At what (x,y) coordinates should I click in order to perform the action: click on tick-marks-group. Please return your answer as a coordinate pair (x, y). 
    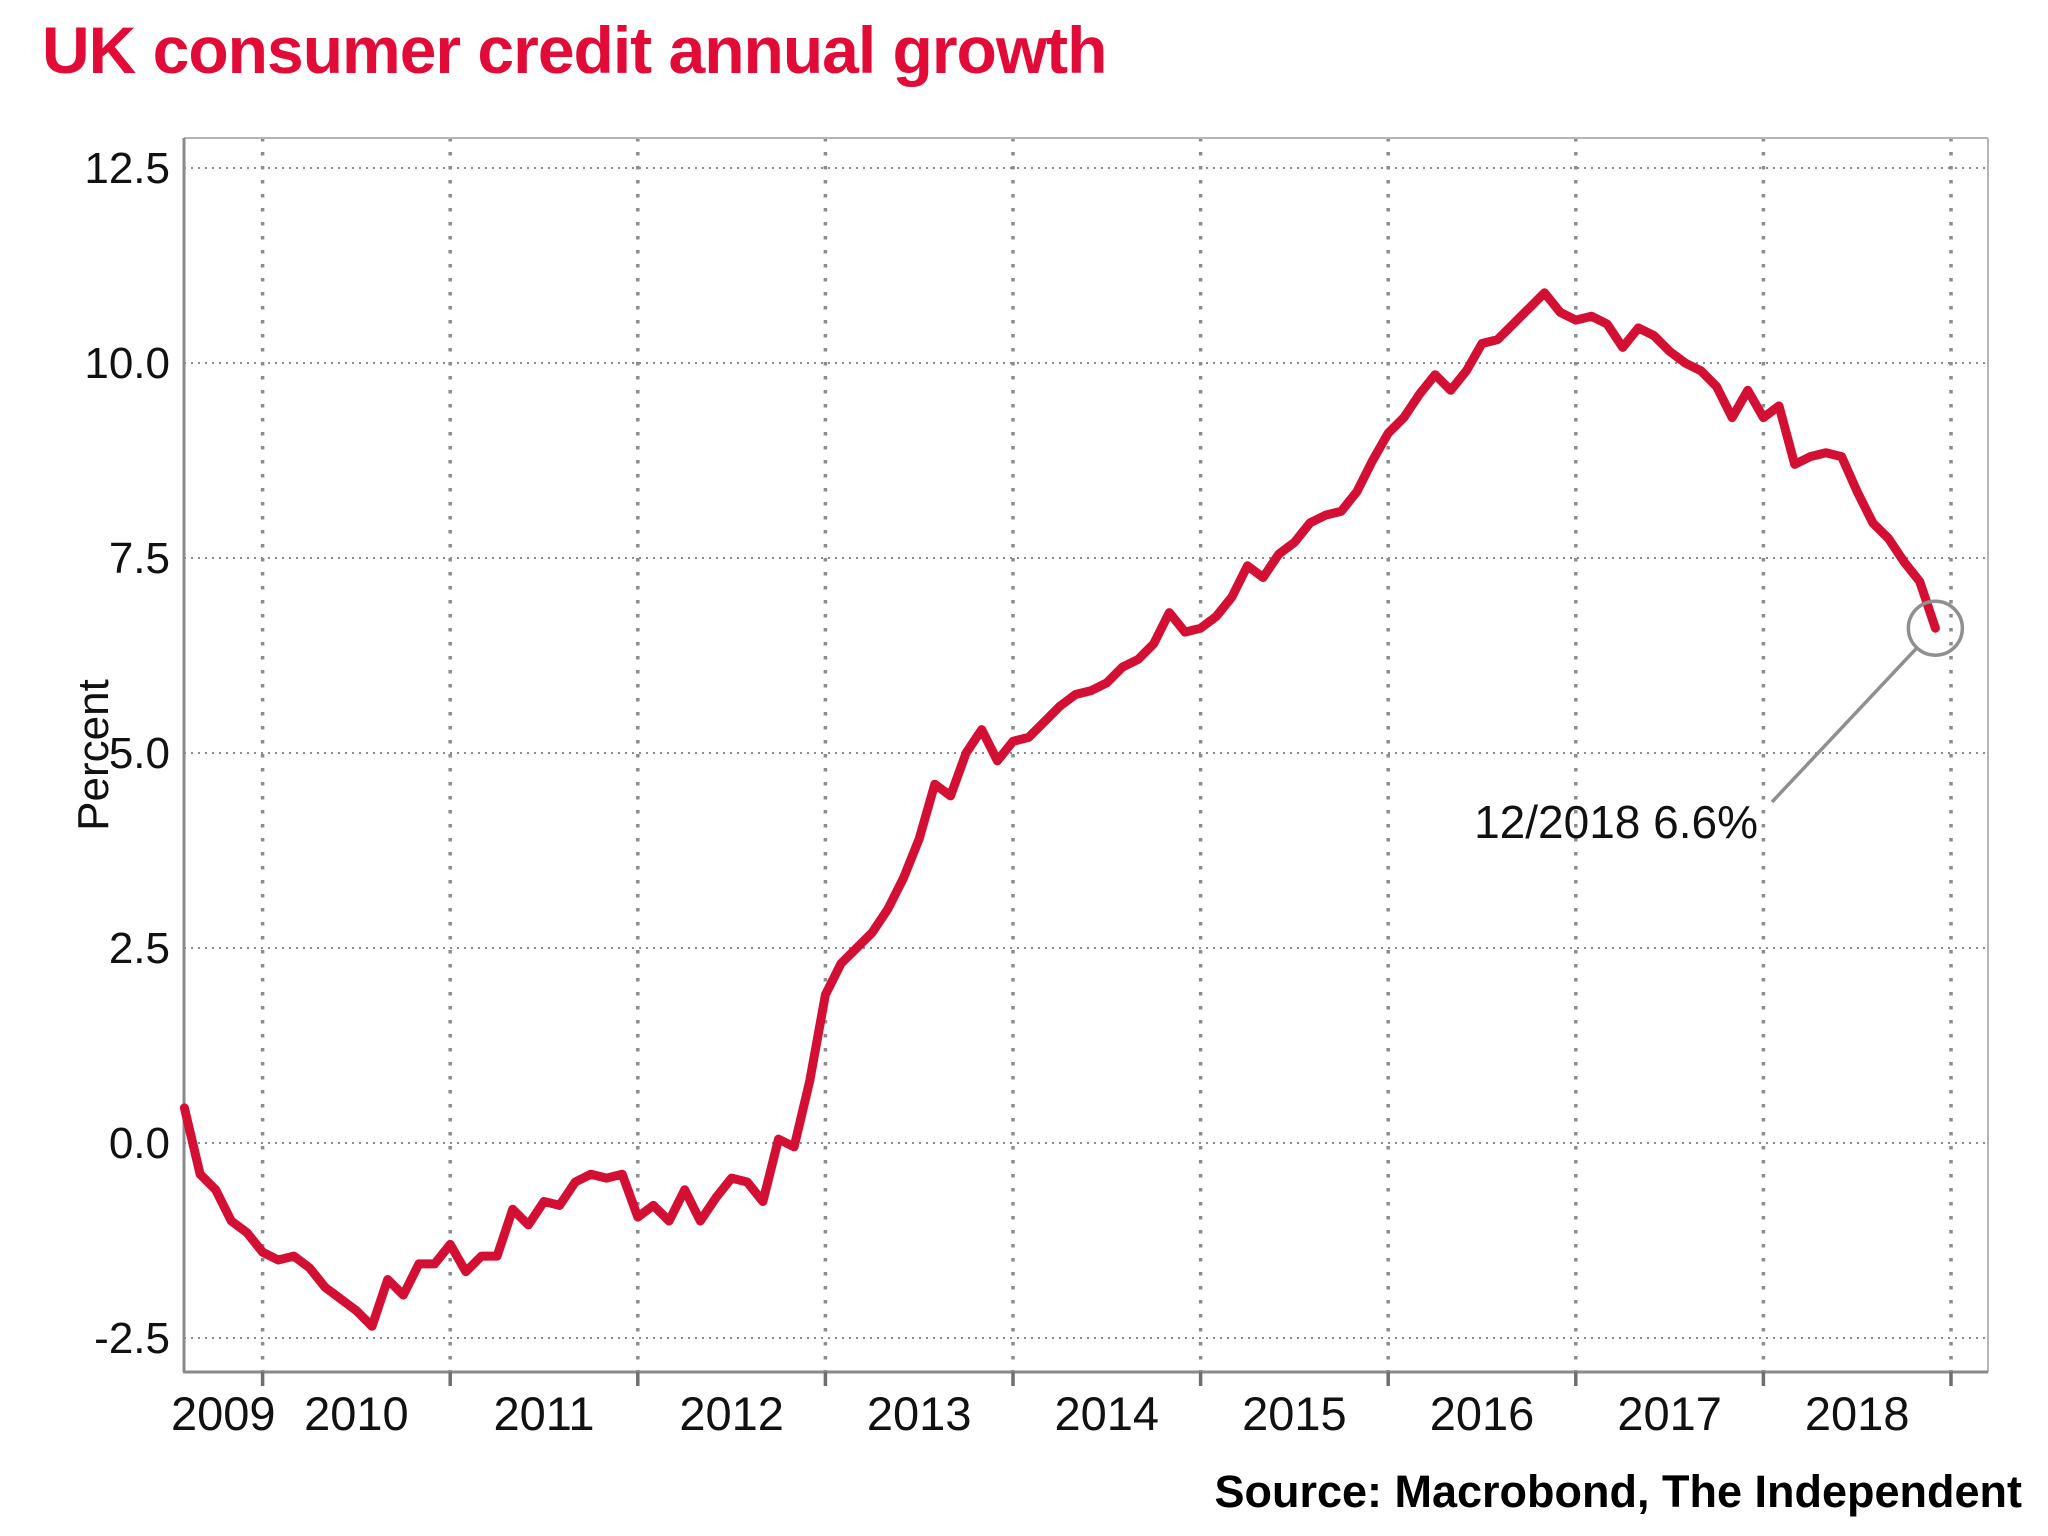
    Looking at the image, I should click on (1106, 1379).